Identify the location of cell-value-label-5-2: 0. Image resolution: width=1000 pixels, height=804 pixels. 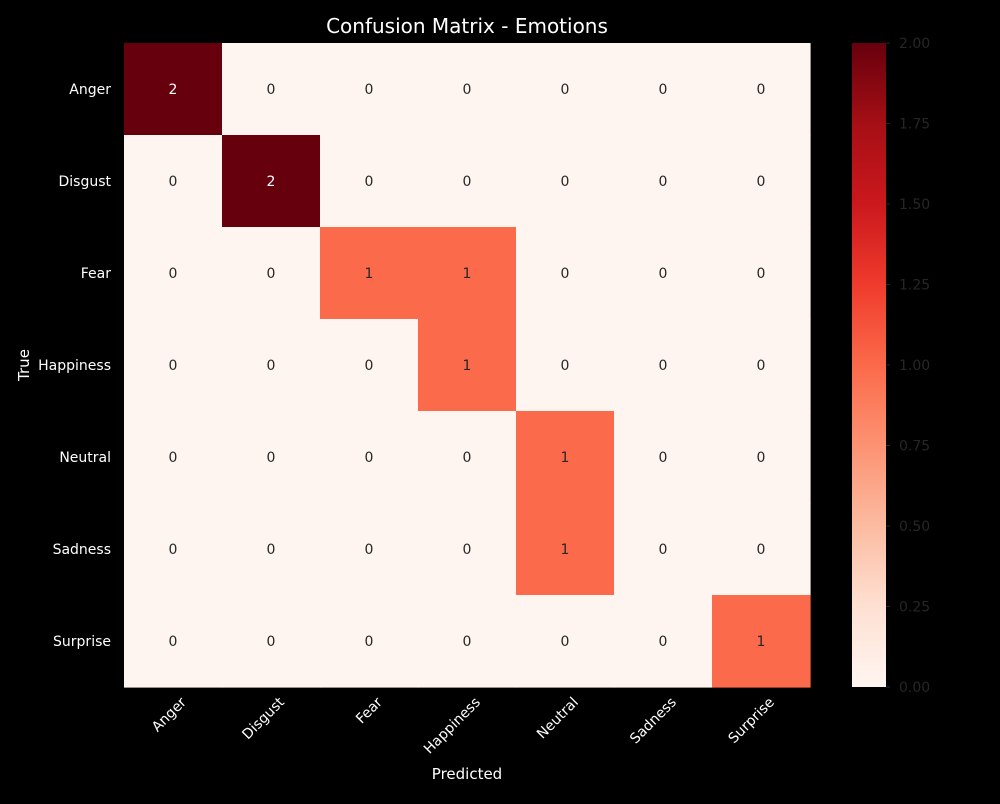
(369, 550).